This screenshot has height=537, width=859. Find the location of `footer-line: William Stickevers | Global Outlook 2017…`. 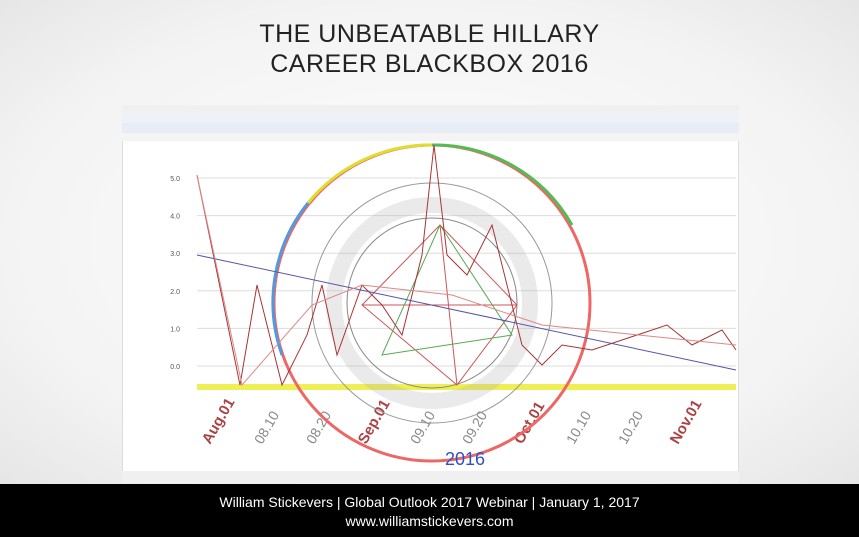

footer-line: William Stickevers | Global Outlook 2017… is located at coordinates (429, 502).